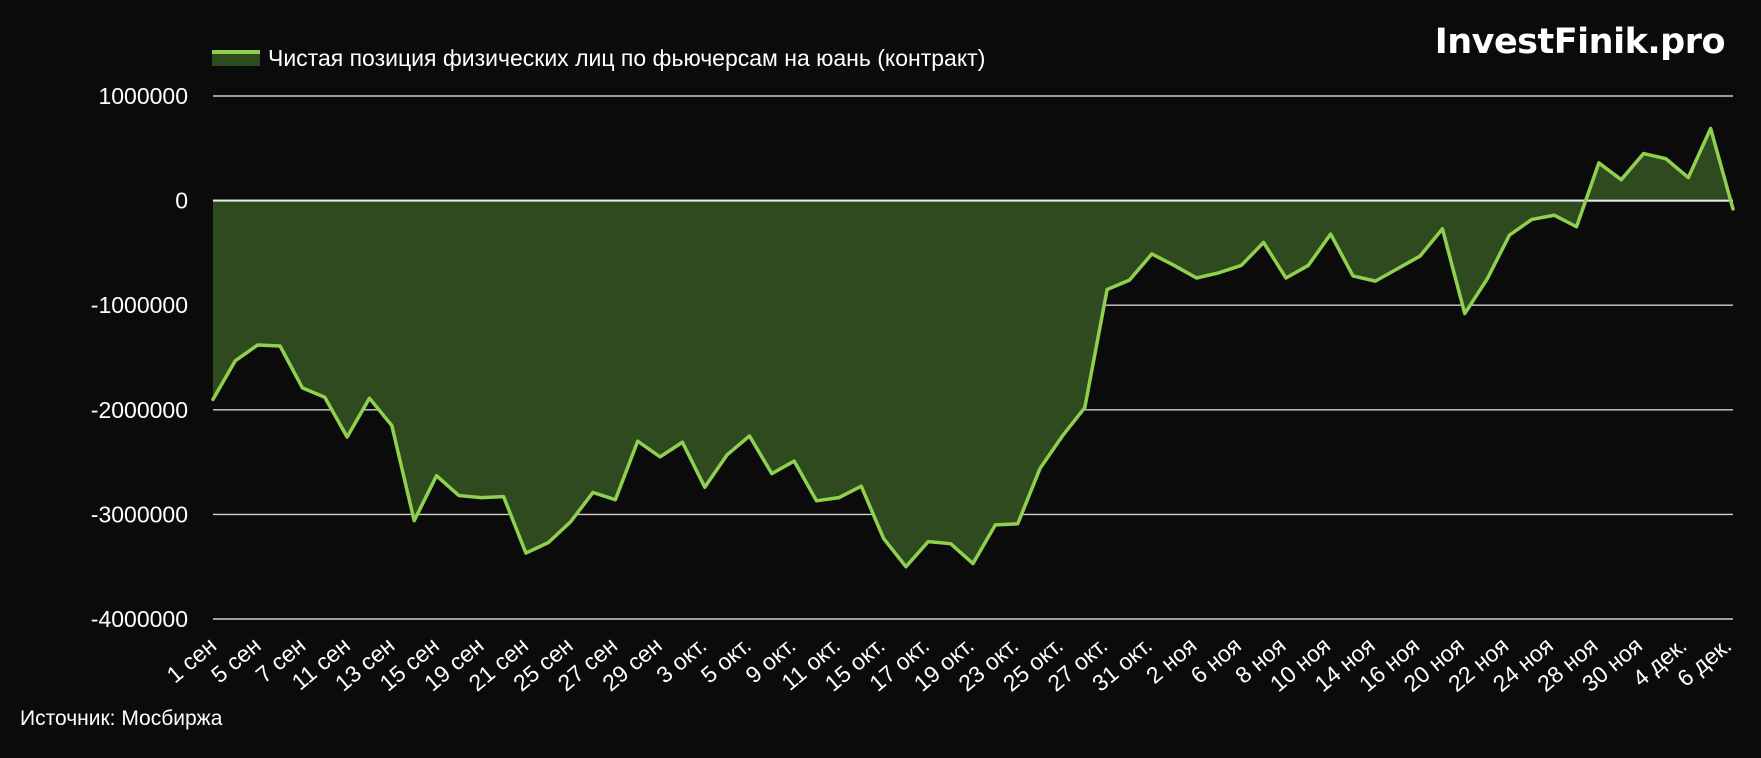 The image size is (1761, 758). What do you see at coordinates (143, 96) in the screenshot?
I see `y-tick-label: 1000000` at bounding box center [143, 96].